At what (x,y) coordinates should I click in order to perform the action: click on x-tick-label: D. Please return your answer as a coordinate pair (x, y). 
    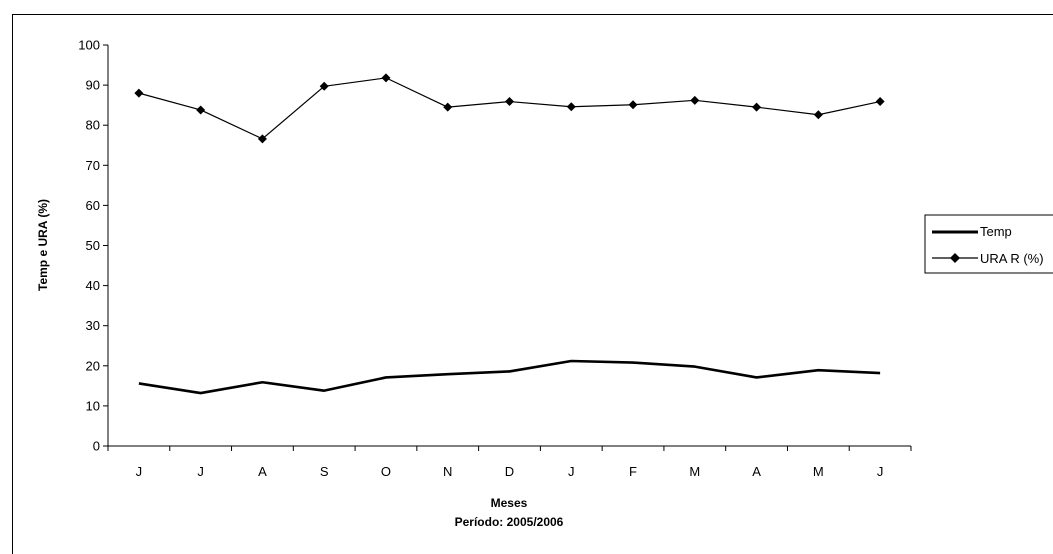
    Looking at the image, I should click on (509, 471).